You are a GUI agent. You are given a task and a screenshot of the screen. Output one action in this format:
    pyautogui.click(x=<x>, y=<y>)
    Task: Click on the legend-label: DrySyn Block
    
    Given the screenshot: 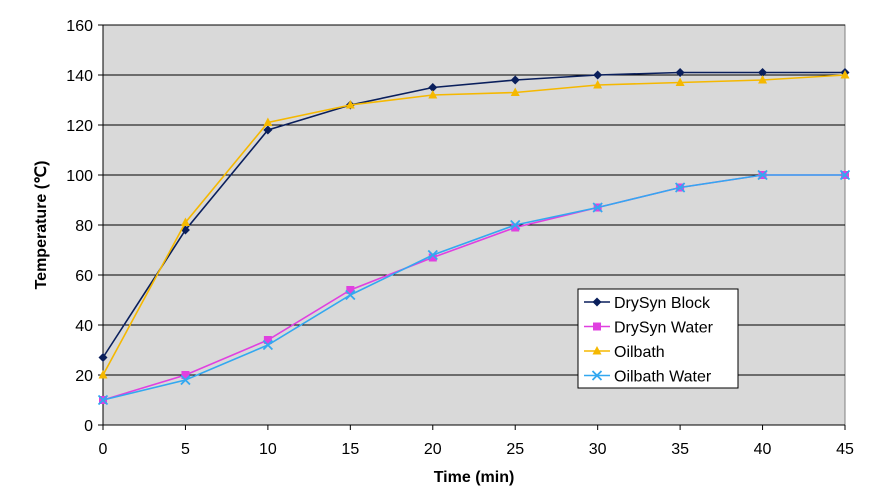 What is the action you would take?
    pyautogui.click(x=662, y=303)
    